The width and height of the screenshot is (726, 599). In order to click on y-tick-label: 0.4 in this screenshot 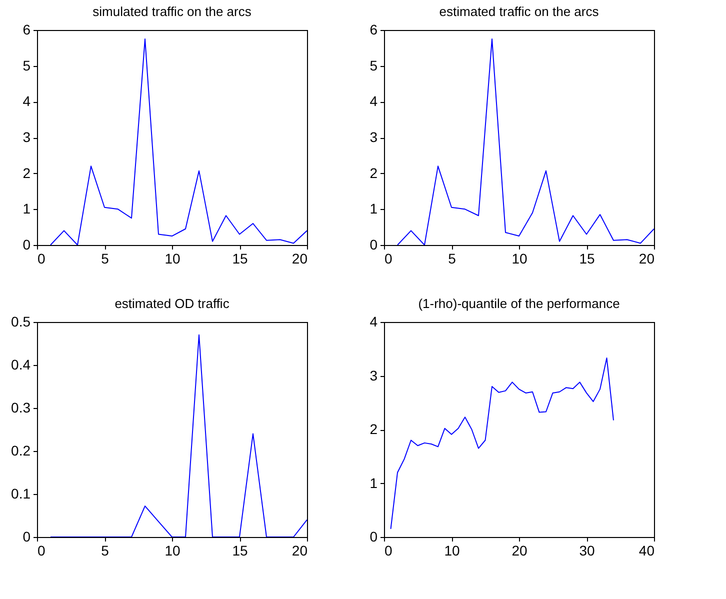, I will do `click(21, 364)`.